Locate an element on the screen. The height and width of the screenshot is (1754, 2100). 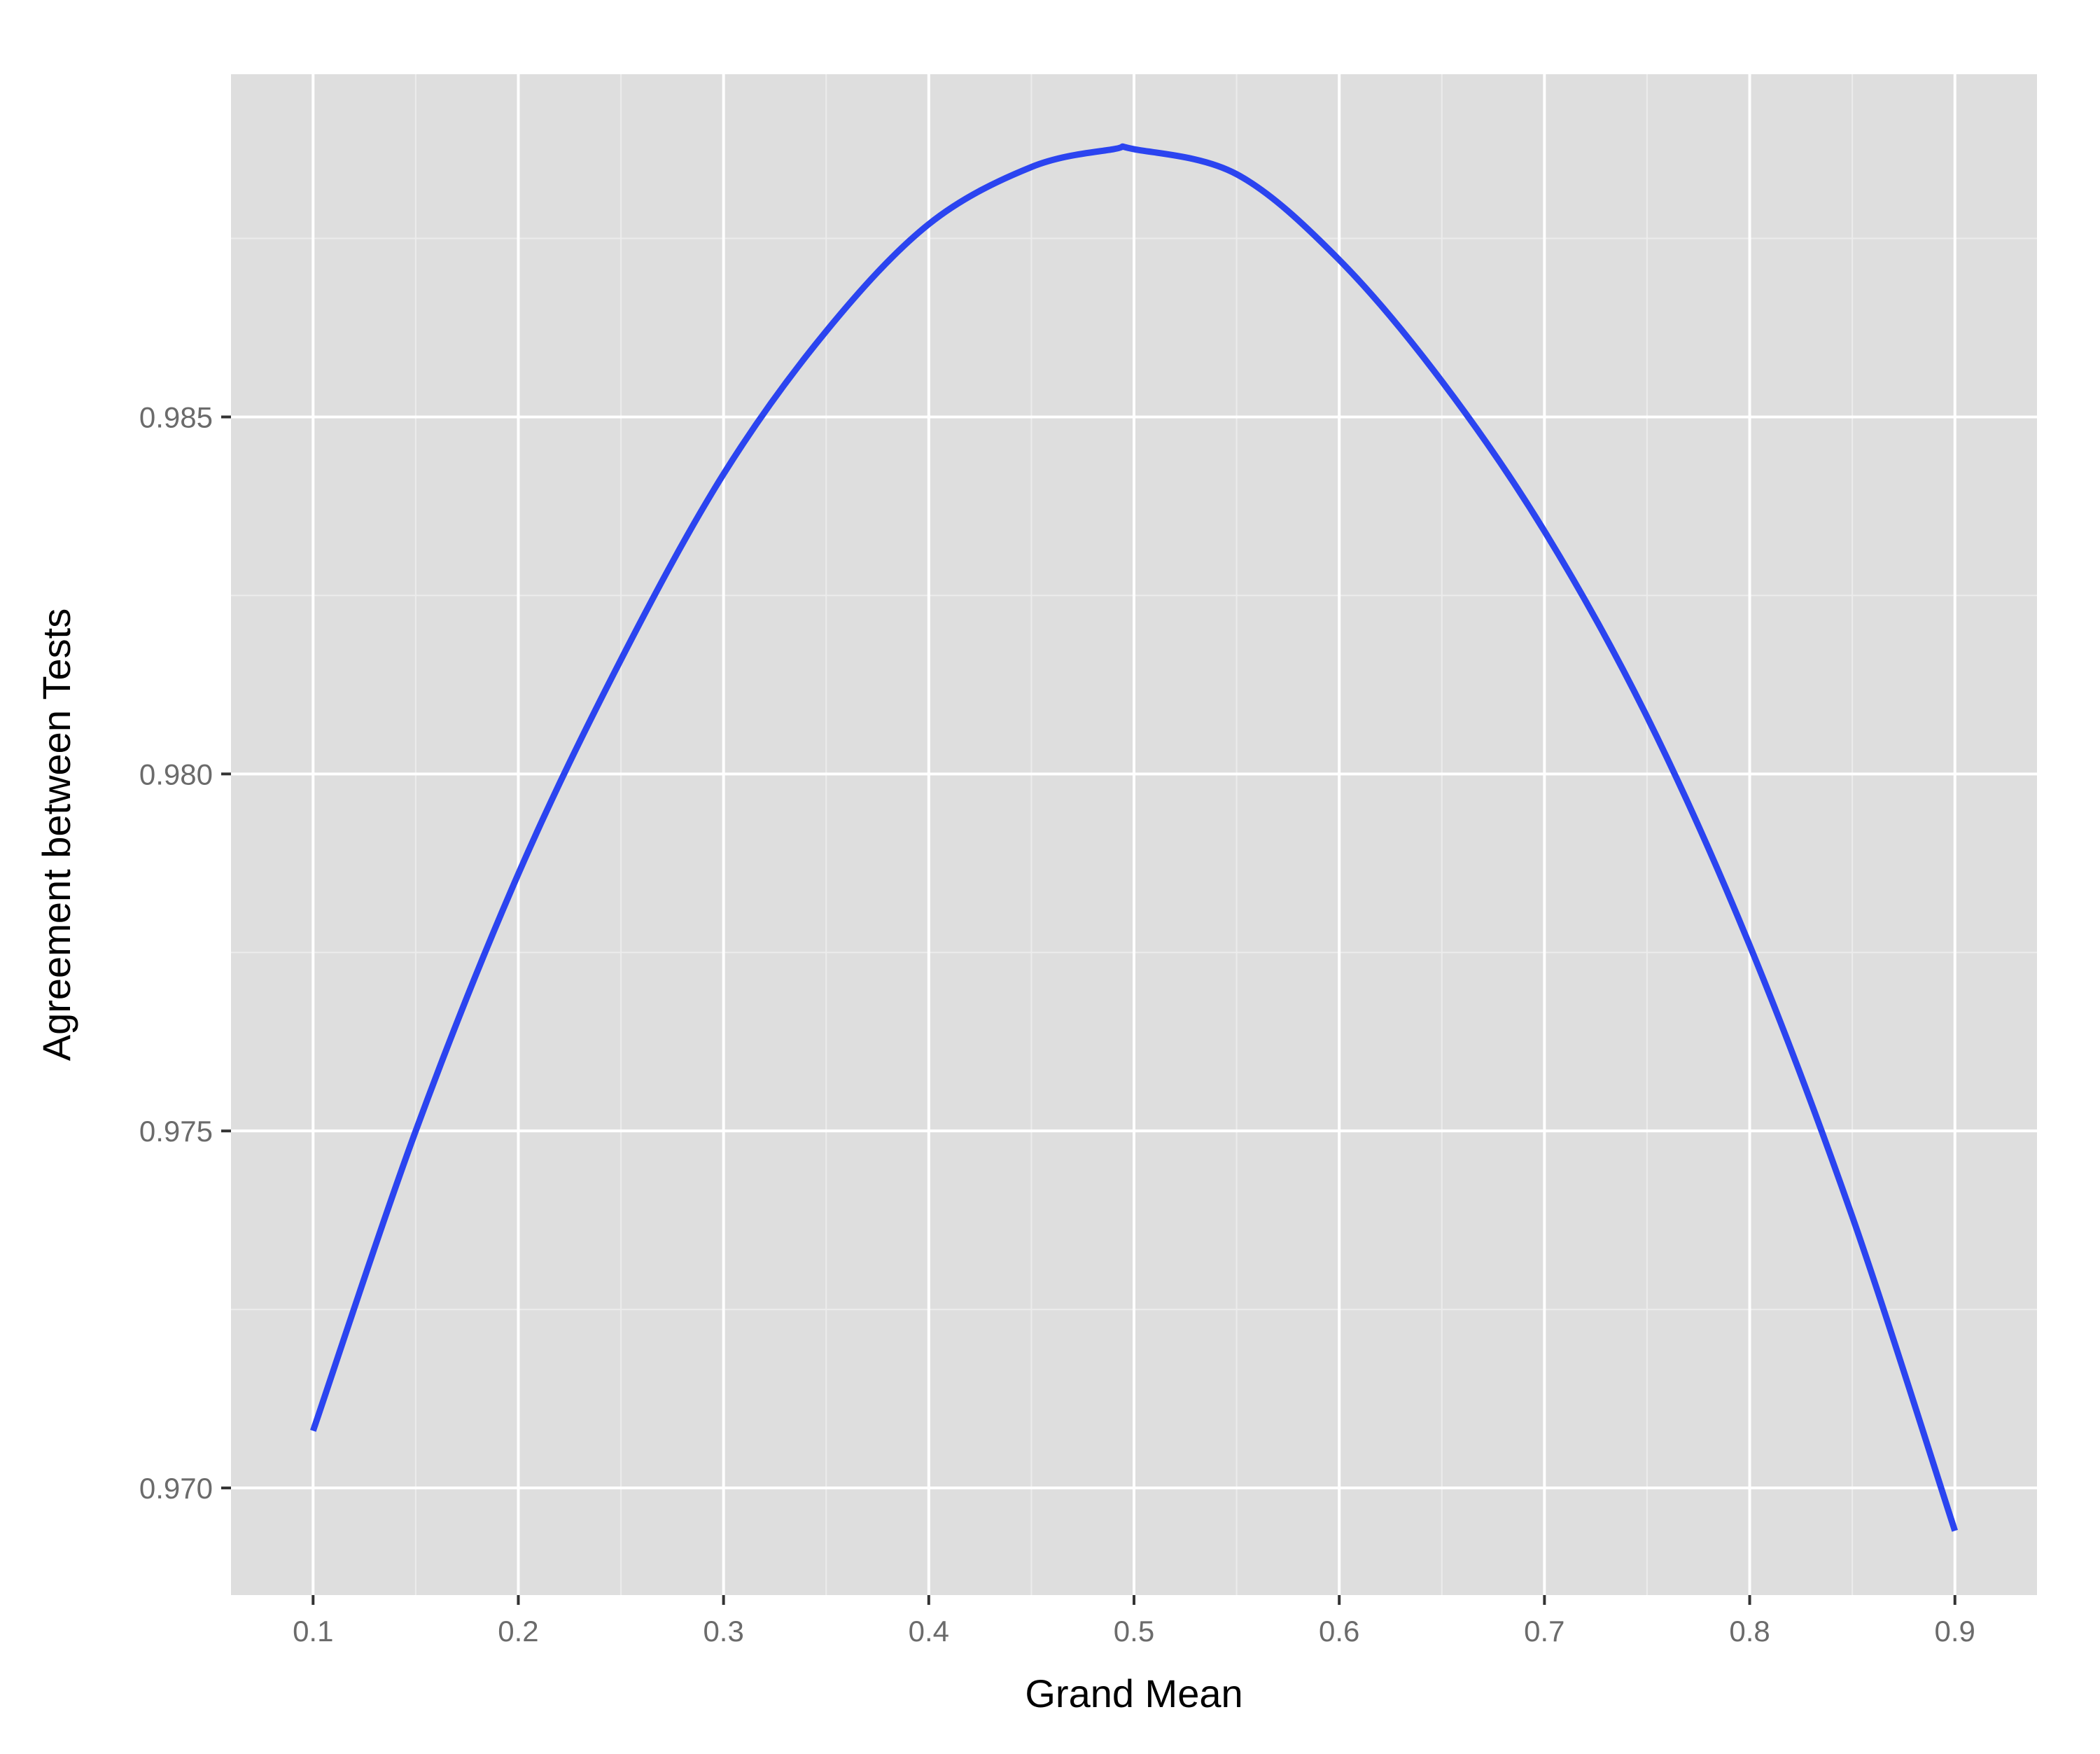
y-tick-label: 0.980 is located at coordinates (176, 774).